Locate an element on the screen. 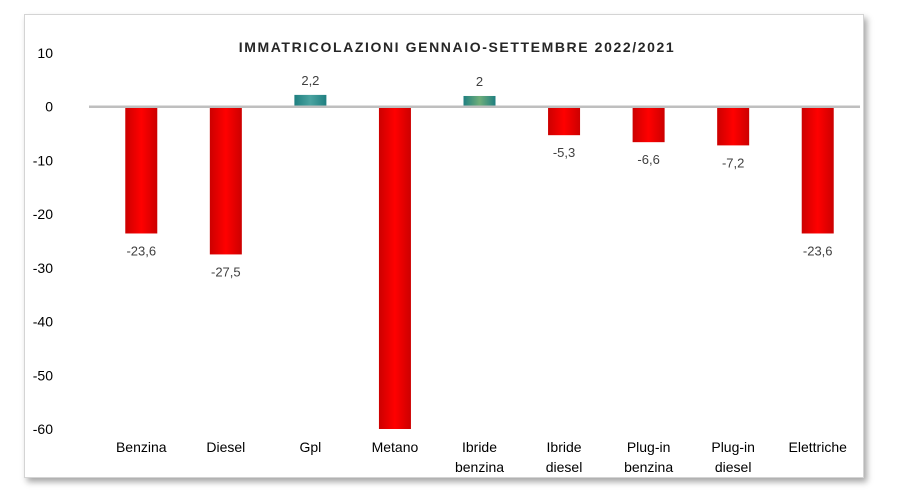 Image resolution: width=897 pixels, height=495 pixels. y-tick-label: -10 is located at coordinates (43, 160).